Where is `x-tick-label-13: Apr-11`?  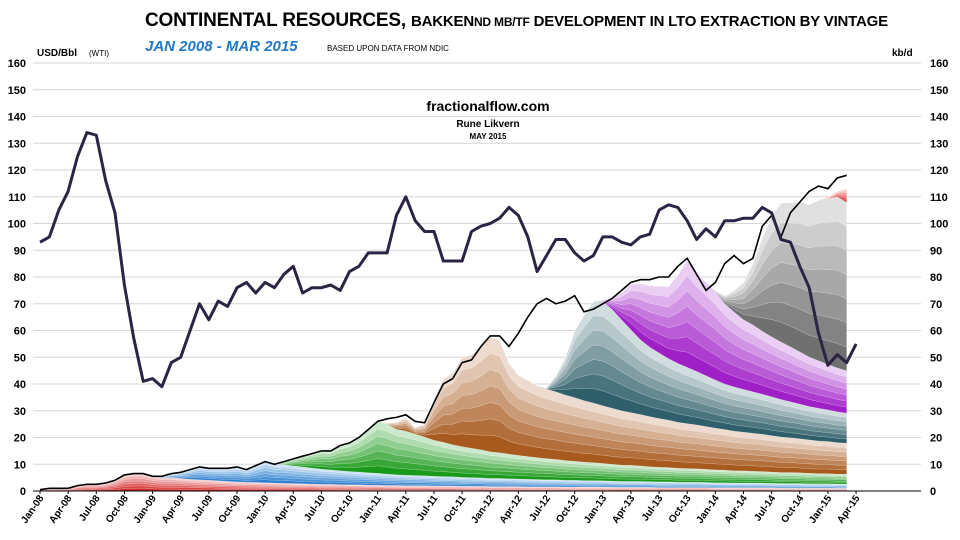 x-tick-label-13: Apr-11 is located at coordinates (398, 509).